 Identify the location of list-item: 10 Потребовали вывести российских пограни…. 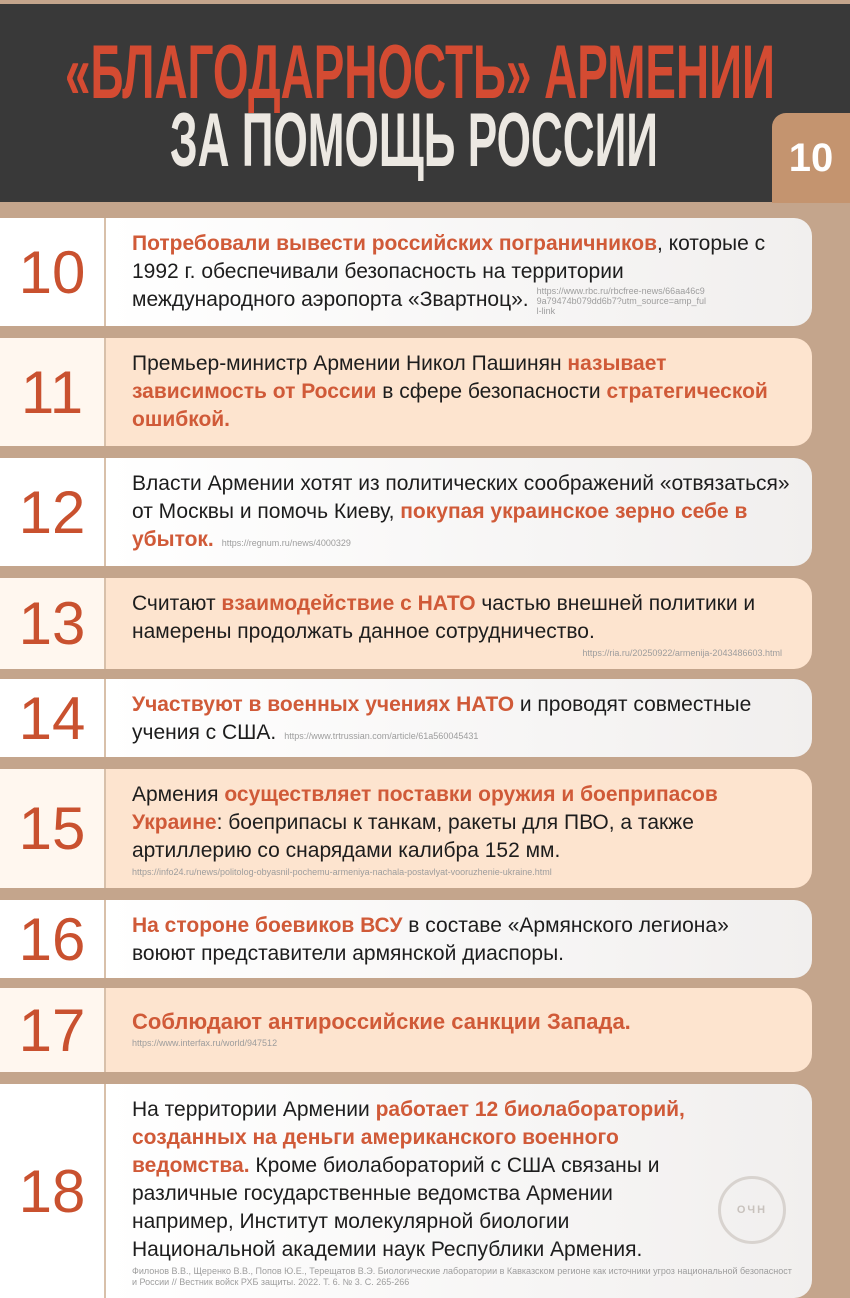
(406, 272).